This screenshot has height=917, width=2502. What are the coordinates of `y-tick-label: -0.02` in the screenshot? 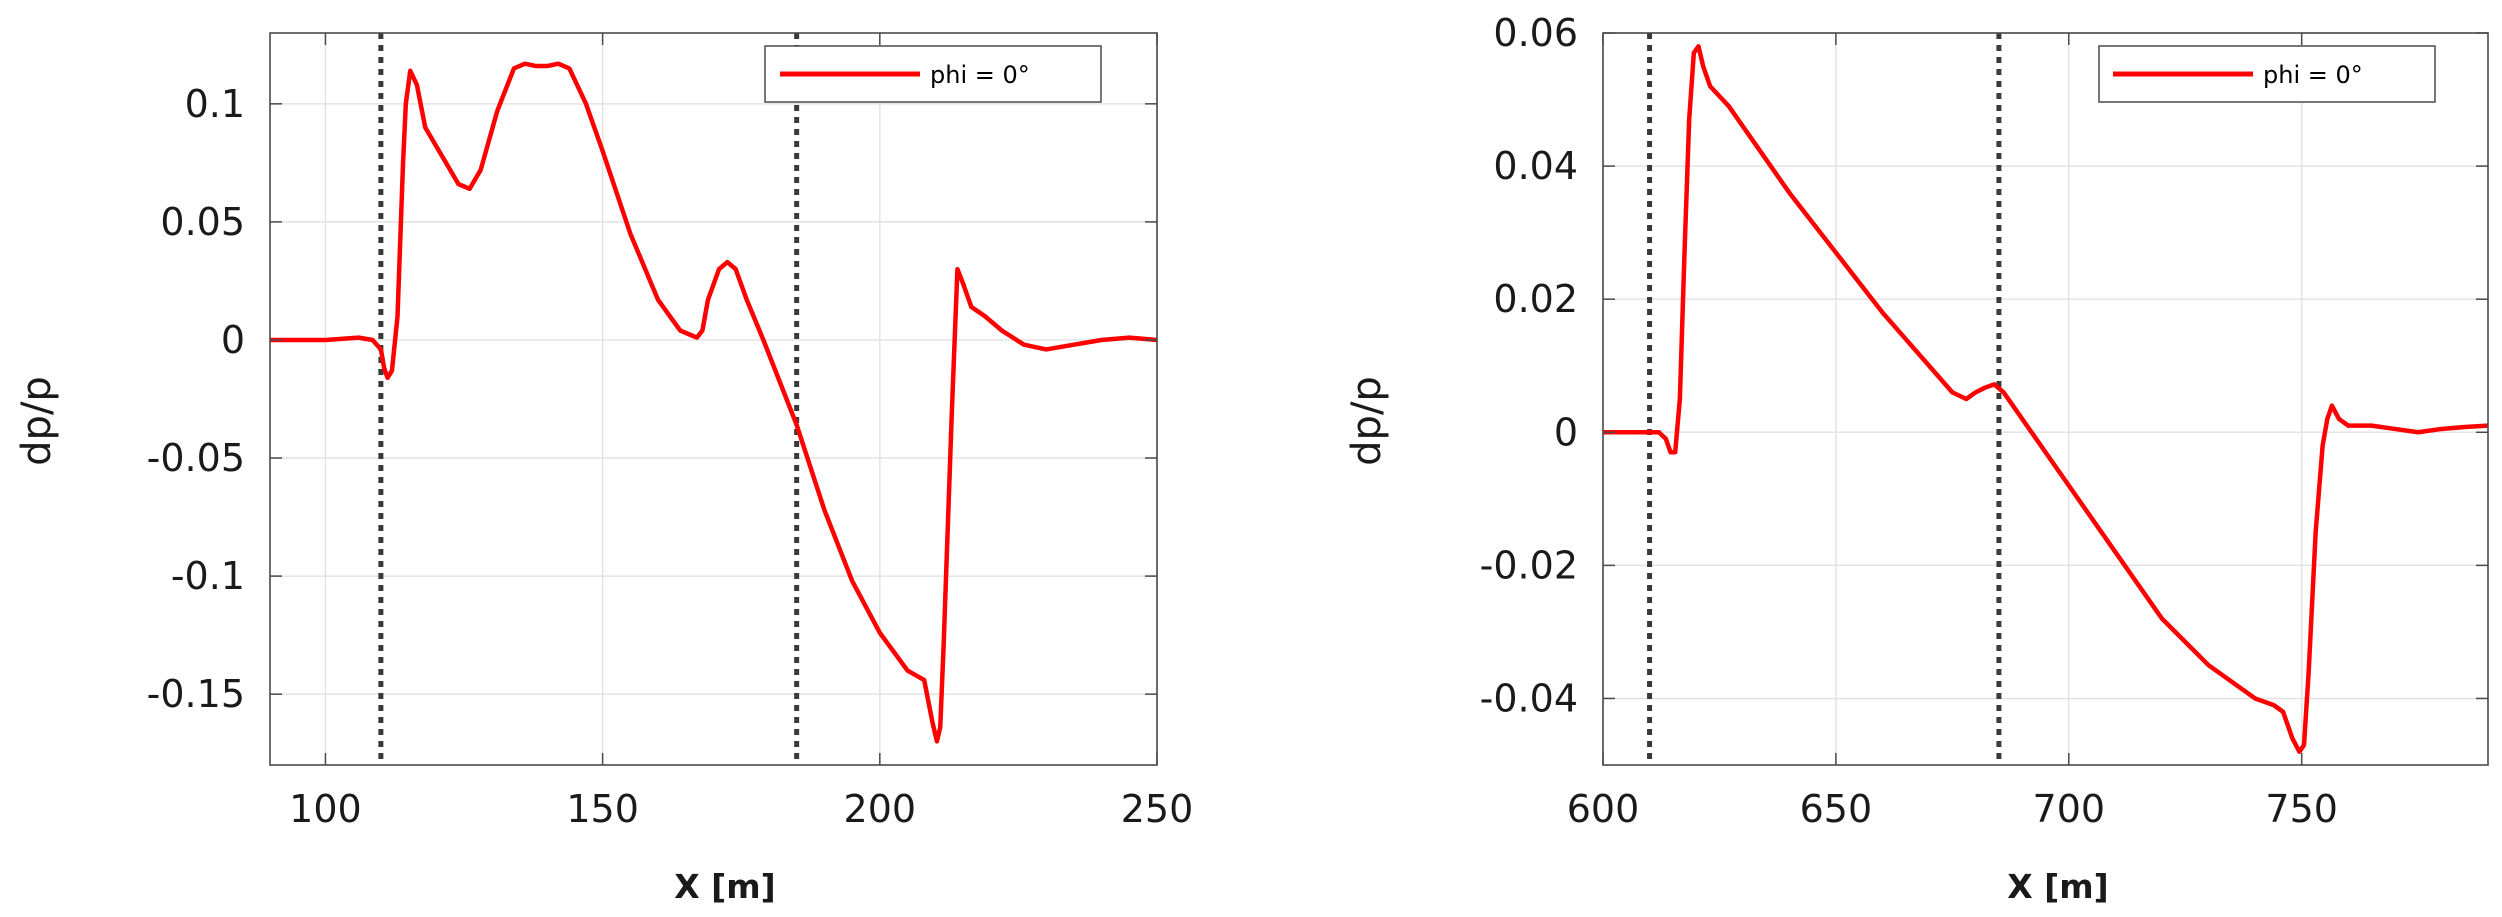 It's located at (1529, 565).